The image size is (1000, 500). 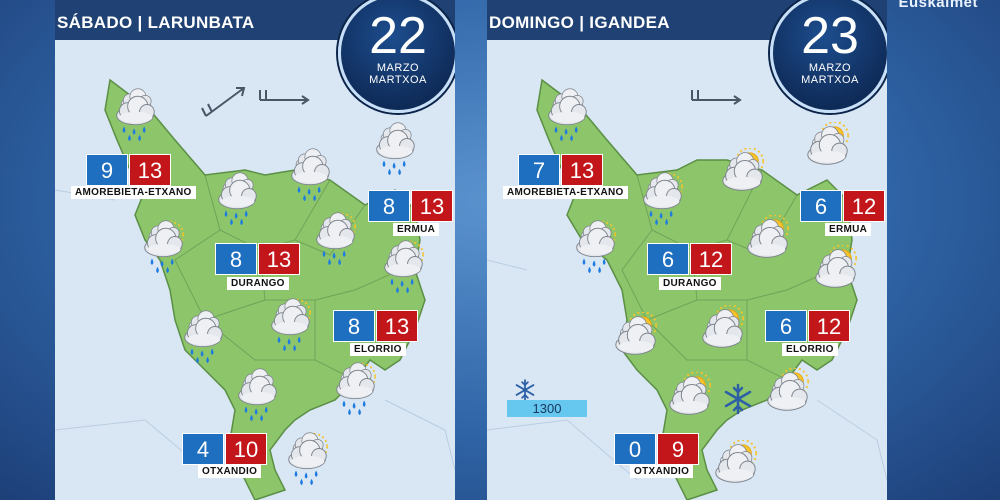 I want to click on date-day: 23, so click(x=830, y=36).